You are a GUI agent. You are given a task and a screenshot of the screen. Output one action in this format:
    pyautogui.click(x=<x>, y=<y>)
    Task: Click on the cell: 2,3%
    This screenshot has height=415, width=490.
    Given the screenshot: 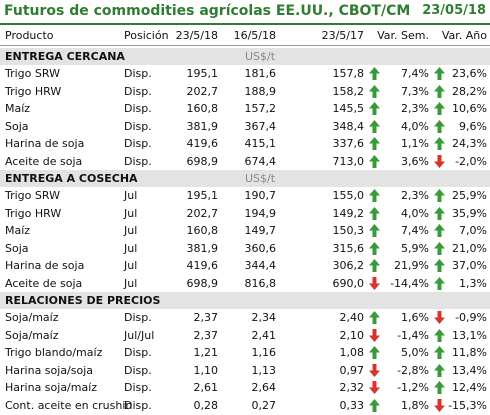 What is the action you would take?
    pyautogui.click(x=415, y=108)
    